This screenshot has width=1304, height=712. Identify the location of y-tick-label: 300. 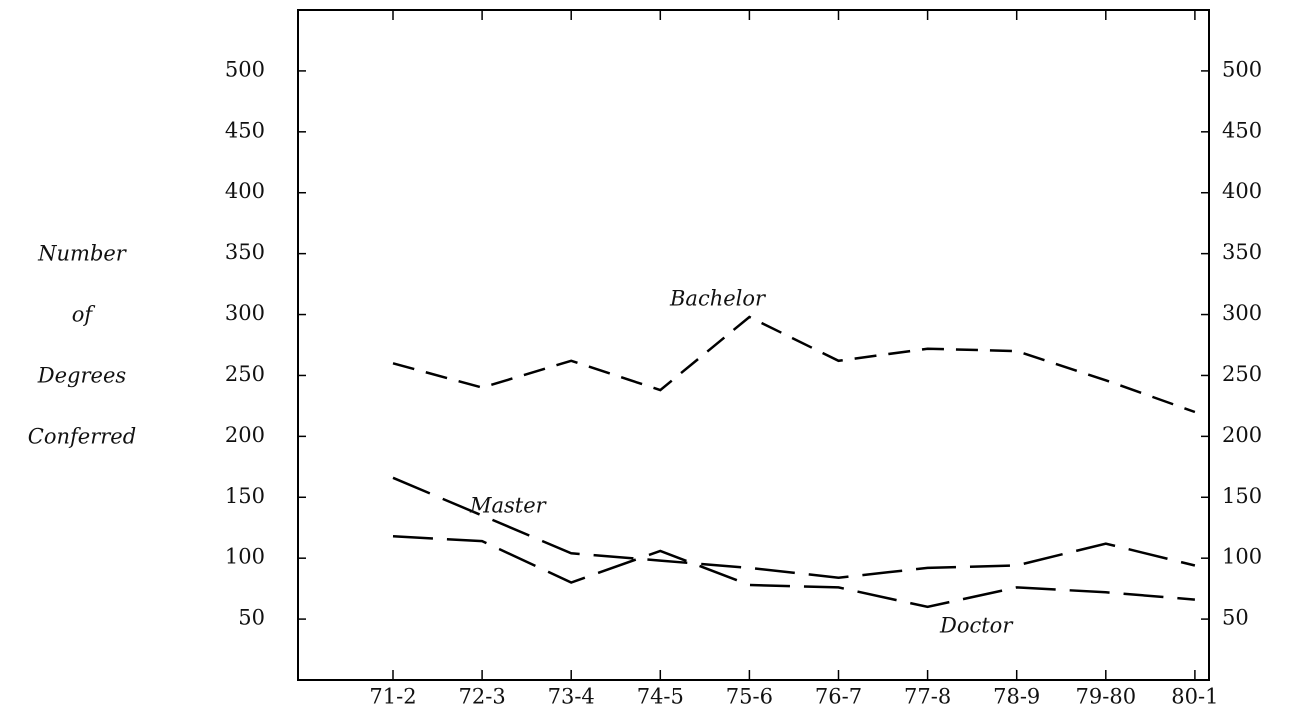
(245, 313).